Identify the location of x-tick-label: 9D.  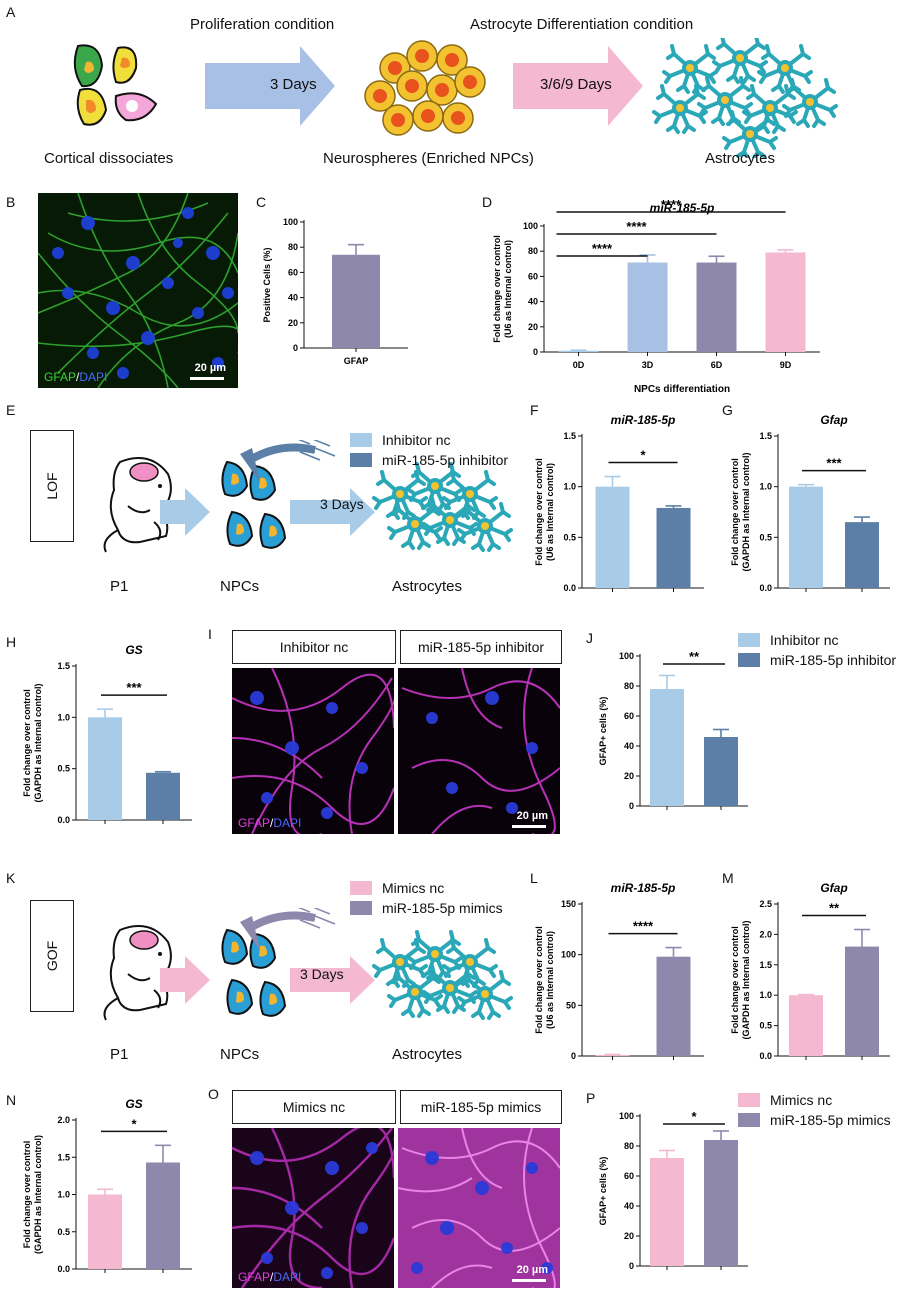
(786, 365).